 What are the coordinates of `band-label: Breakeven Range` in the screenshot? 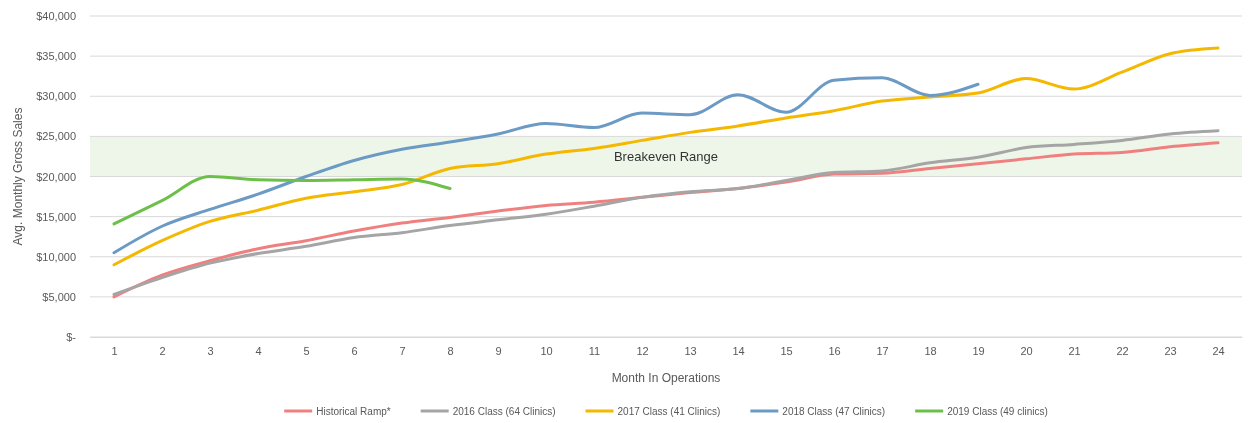 It's located at (666, 157).